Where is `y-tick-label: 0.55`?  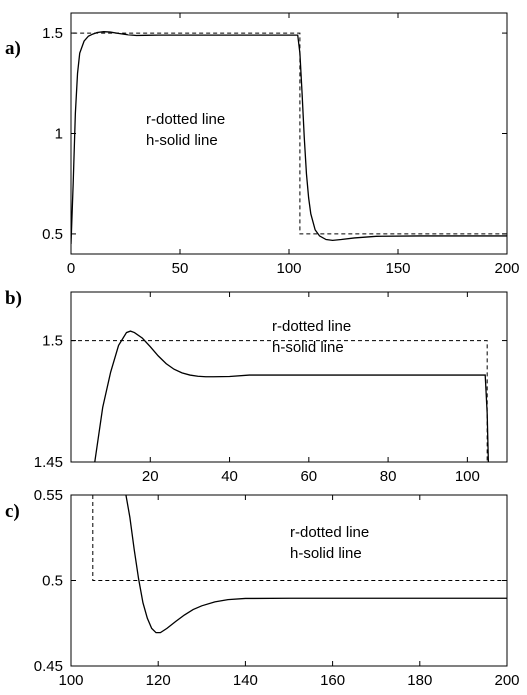
y-tick-label: 0.55 is located at coordinates (48, 495).